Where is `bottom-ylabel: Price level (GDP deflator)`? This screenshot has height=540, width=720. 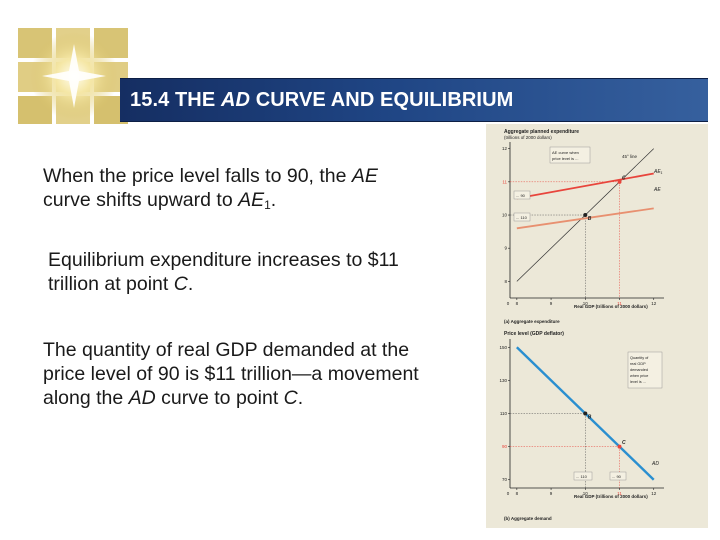
bottom-ylabel: Price level (GDP deflator) is located at coordinates (534, 334).